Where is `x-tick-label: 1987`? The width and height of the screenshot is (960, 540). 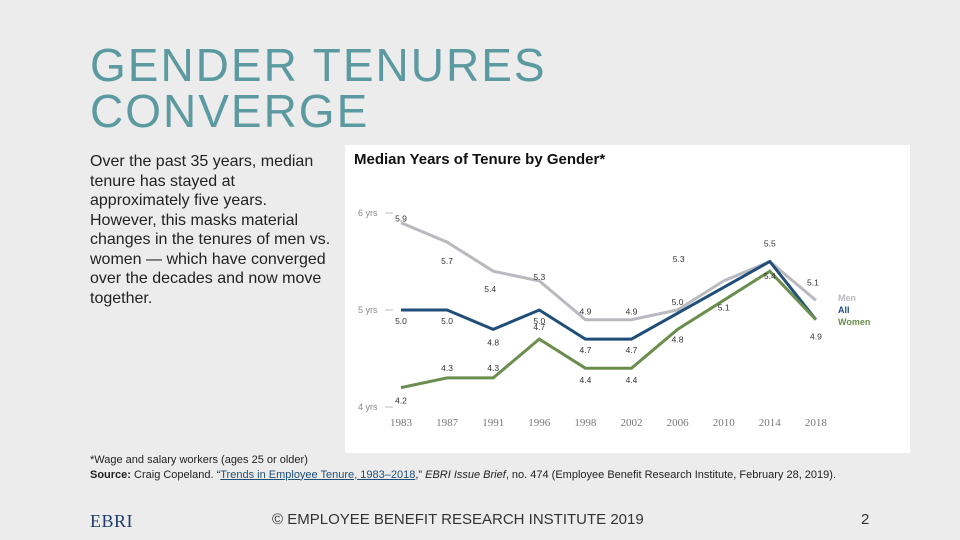 x-tick-label: 1987 is located at coordinates (447, 423).